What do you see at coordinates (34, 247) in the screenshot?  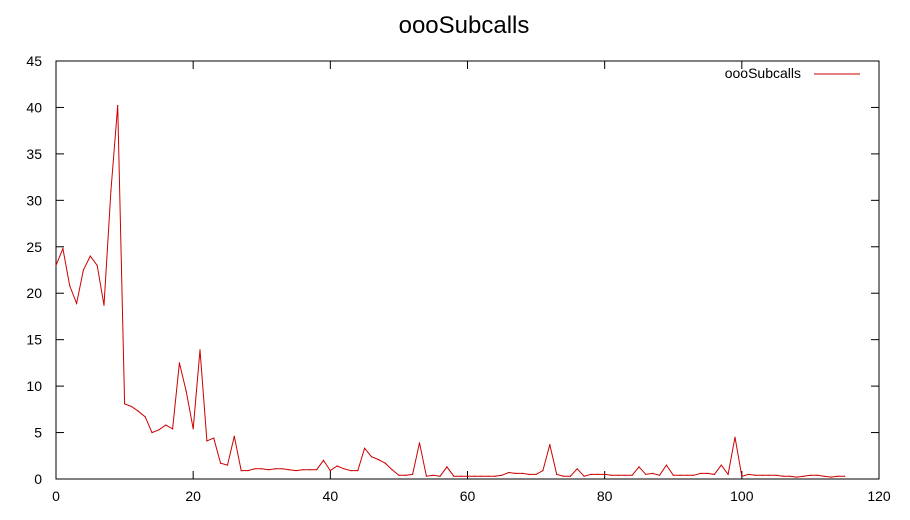 I see `y-tick-label: 25` at bounding box center [34, 247].